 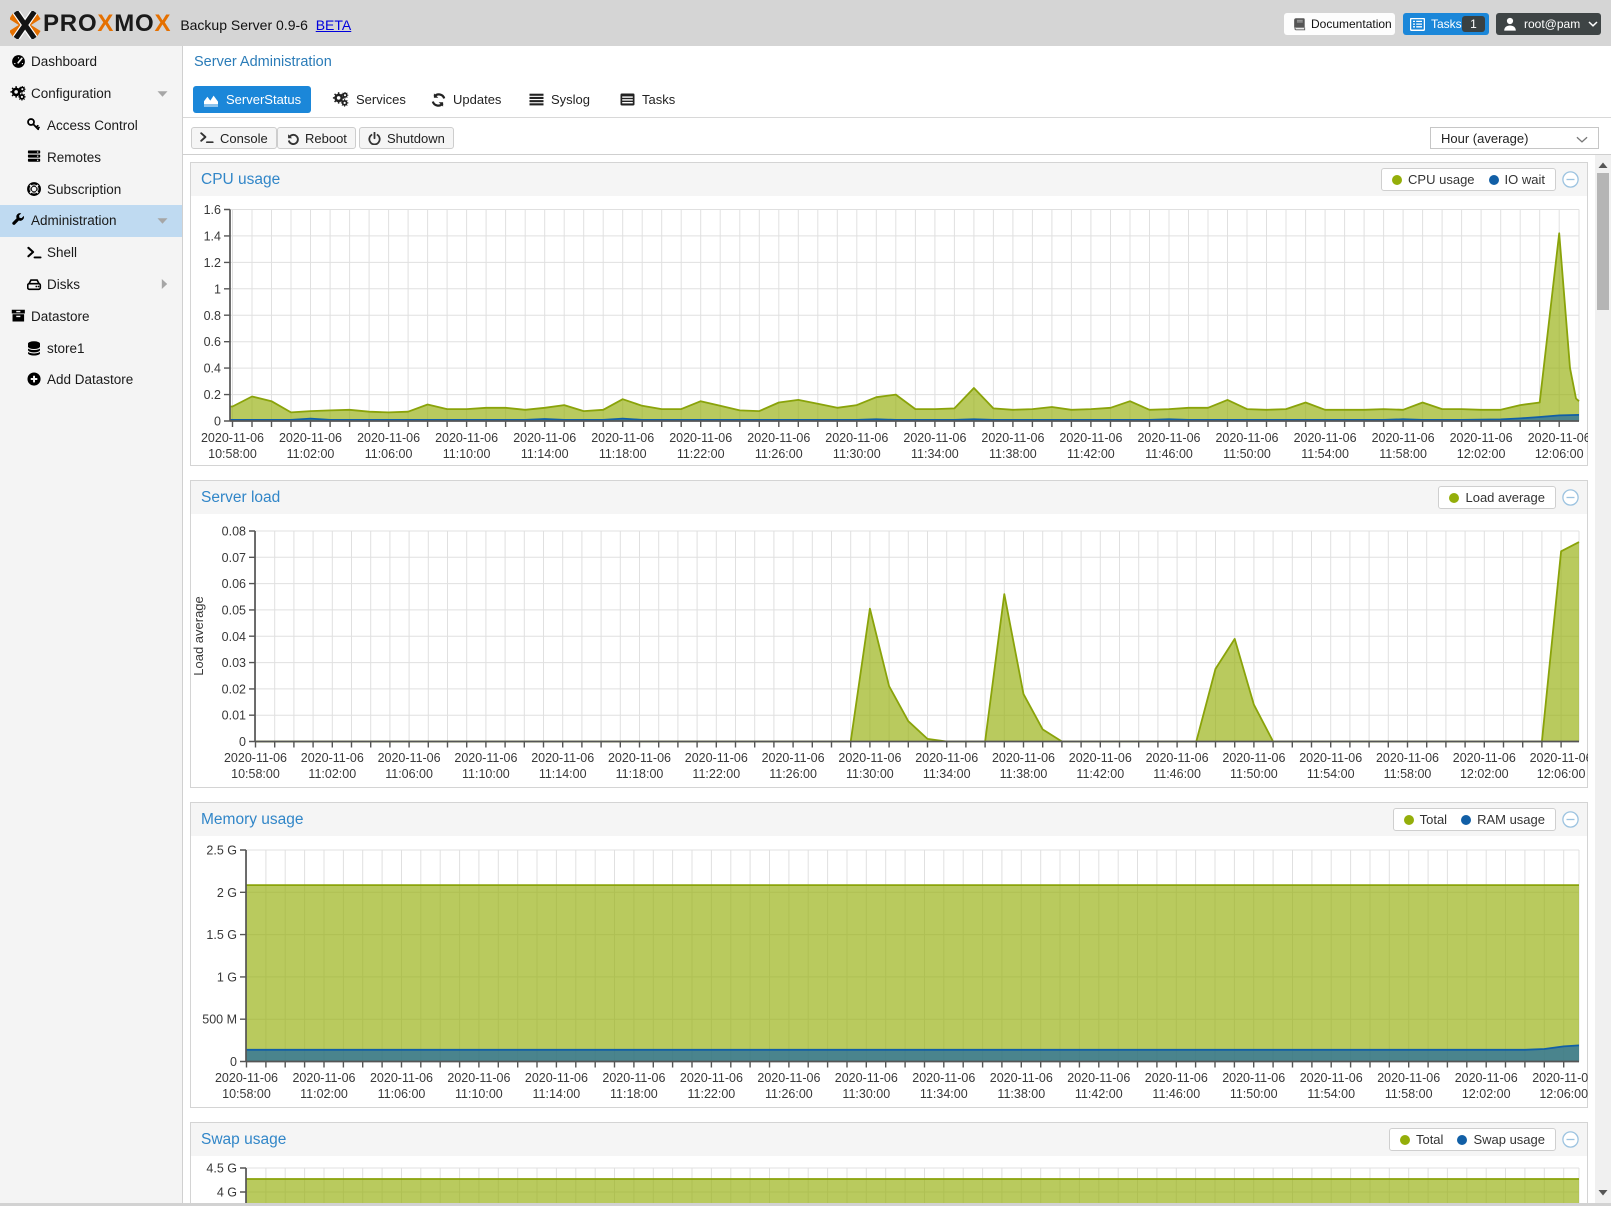 I want to click on svg-text: 11:14:00, so click(x=563, y=774).